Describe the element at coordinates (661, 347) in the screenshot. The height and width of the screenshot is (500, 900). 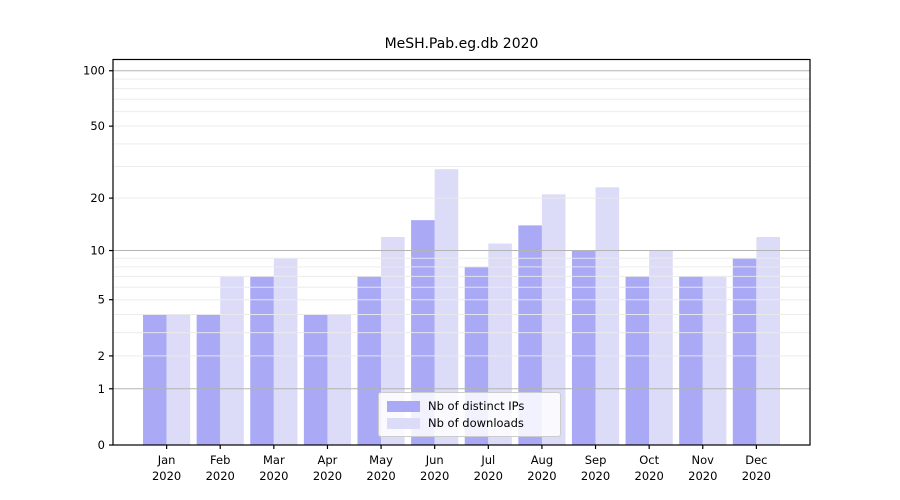
I see `bar-downloads-oct` at that location.